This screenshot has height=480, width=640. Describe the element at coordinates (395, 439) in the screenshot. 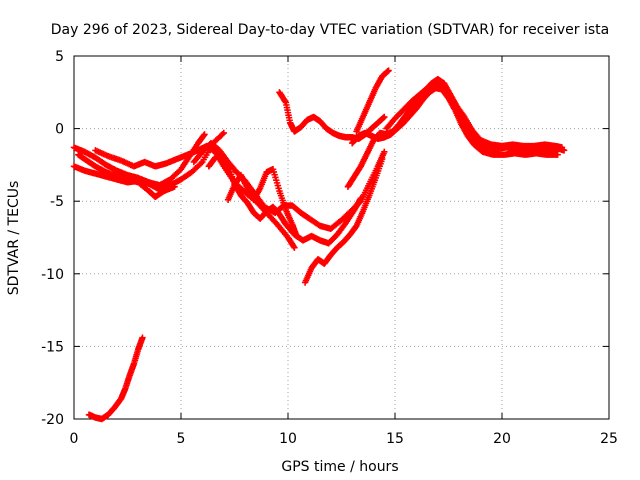

I see `x-tick-label: 15` at that location.